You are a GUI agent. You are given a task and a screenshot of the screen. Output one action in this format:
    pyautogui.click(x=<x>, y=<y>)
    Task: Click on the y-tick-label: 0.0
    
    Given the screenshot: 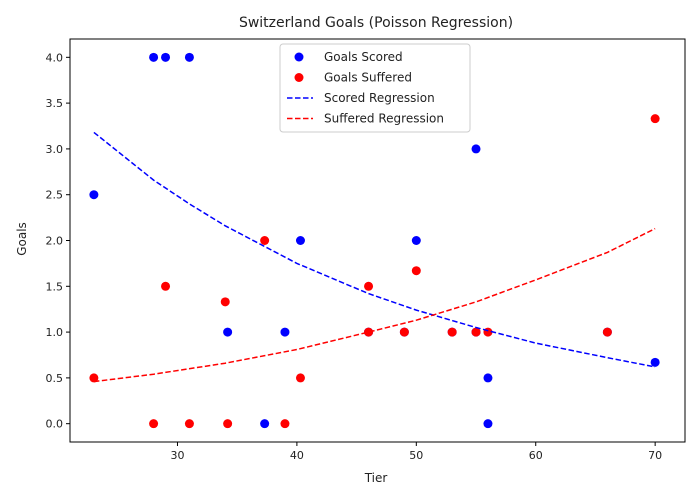 What is the action you would take?
    pyautogui.click(x=55, y=424)
    